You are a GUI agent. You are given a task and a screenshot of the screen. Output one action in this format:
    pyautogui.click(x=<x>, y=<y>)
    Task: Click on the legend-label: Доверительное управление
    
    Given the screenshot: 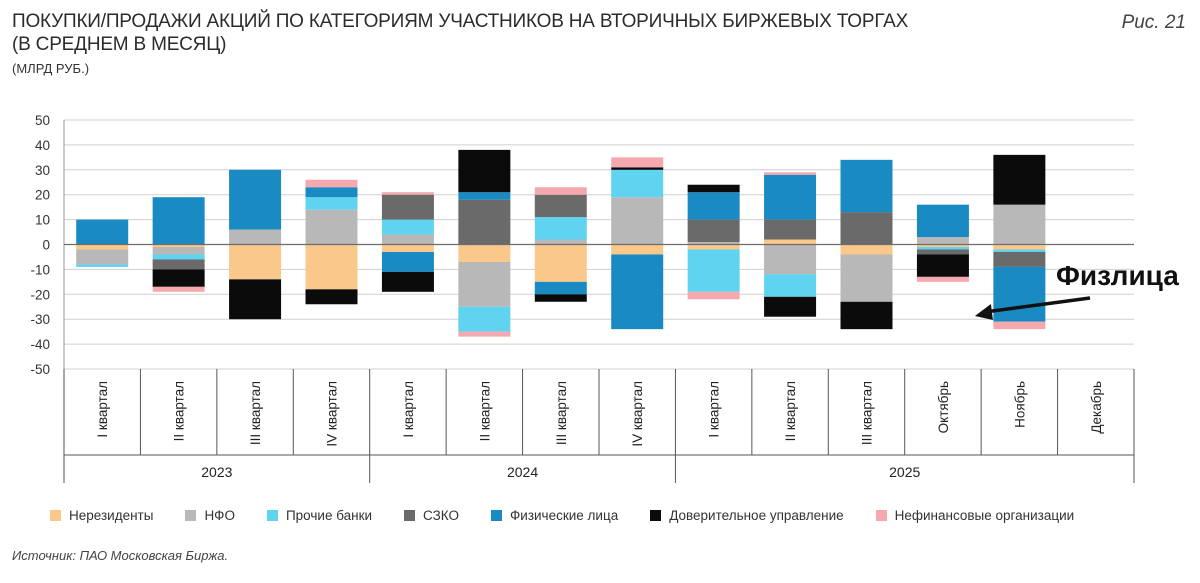 What is the action you would take?
    pyautogui.click(x=756, y=515)
    